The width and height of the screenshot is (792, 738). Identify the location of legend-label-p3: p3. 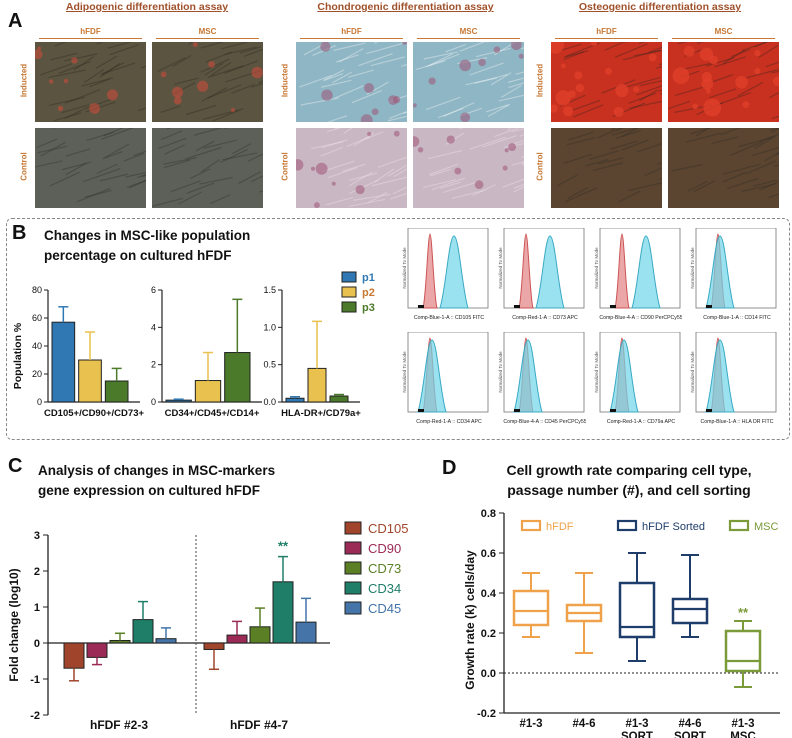
(368, 308).